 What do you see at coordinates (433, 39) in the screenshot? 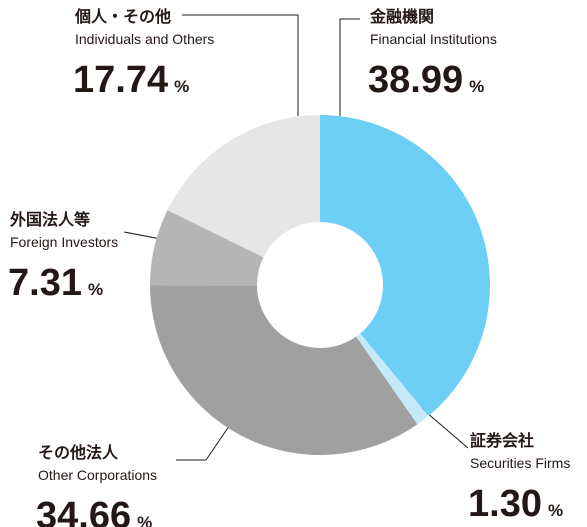
I see `category-label-en: Financial Institutions` at bounding box center [433, 39].